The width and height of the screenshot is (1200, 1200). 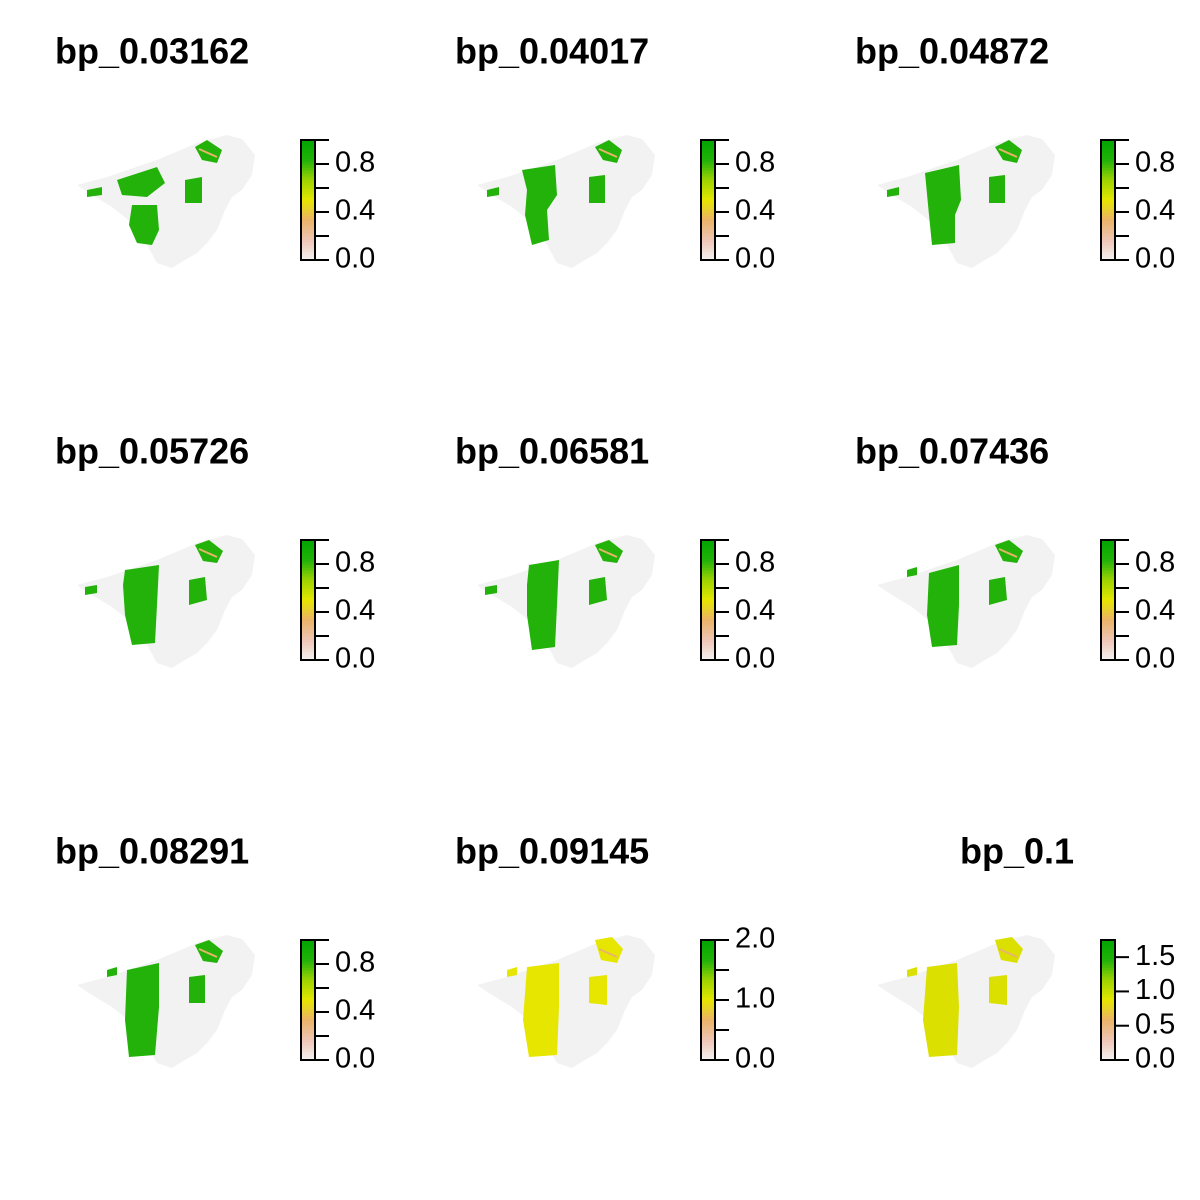 I want to click on raster-panel: bp_0.04872 0.0 0.4 0.8, so click(x=1015, y=153).